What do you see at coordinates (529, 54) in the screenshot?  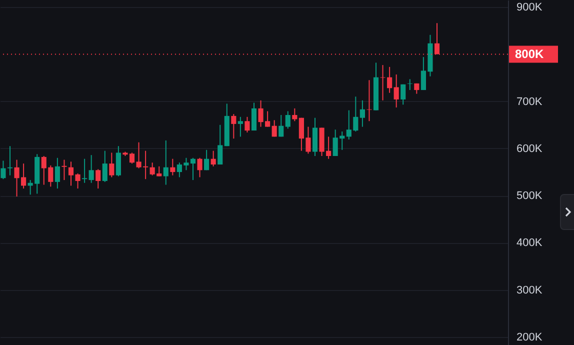 I see `ref-line-label: 800K` at bounding box center [529, 54].